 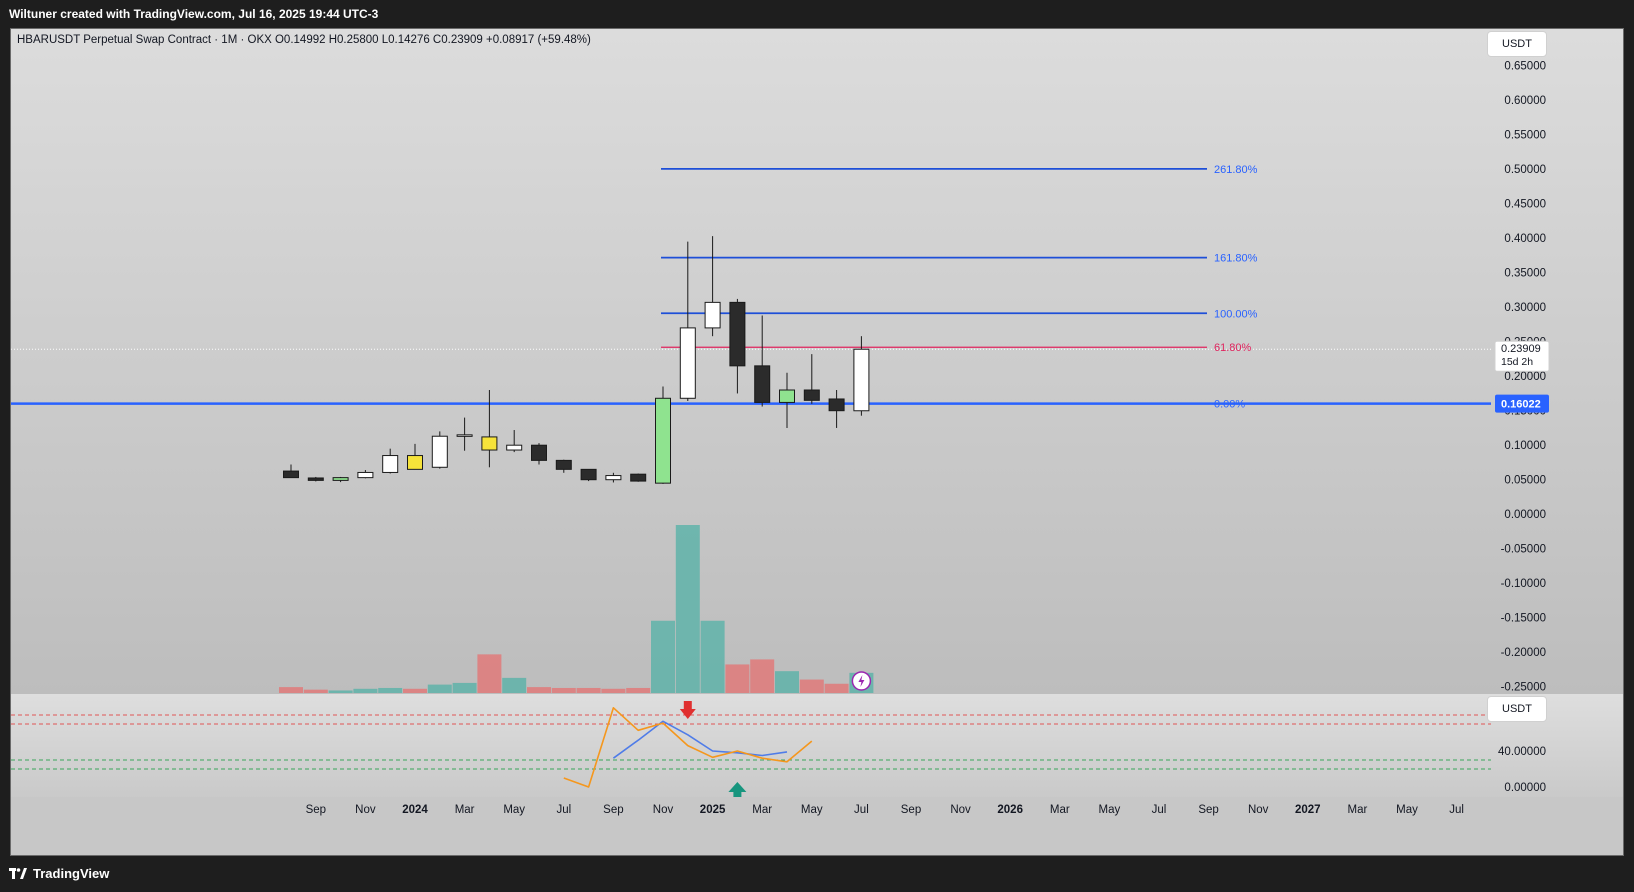 What do you see at coordinates (1525, 67) in the screenshot?
I see `price-axis-label: 0.65000` at bounding box center [1525, 67].